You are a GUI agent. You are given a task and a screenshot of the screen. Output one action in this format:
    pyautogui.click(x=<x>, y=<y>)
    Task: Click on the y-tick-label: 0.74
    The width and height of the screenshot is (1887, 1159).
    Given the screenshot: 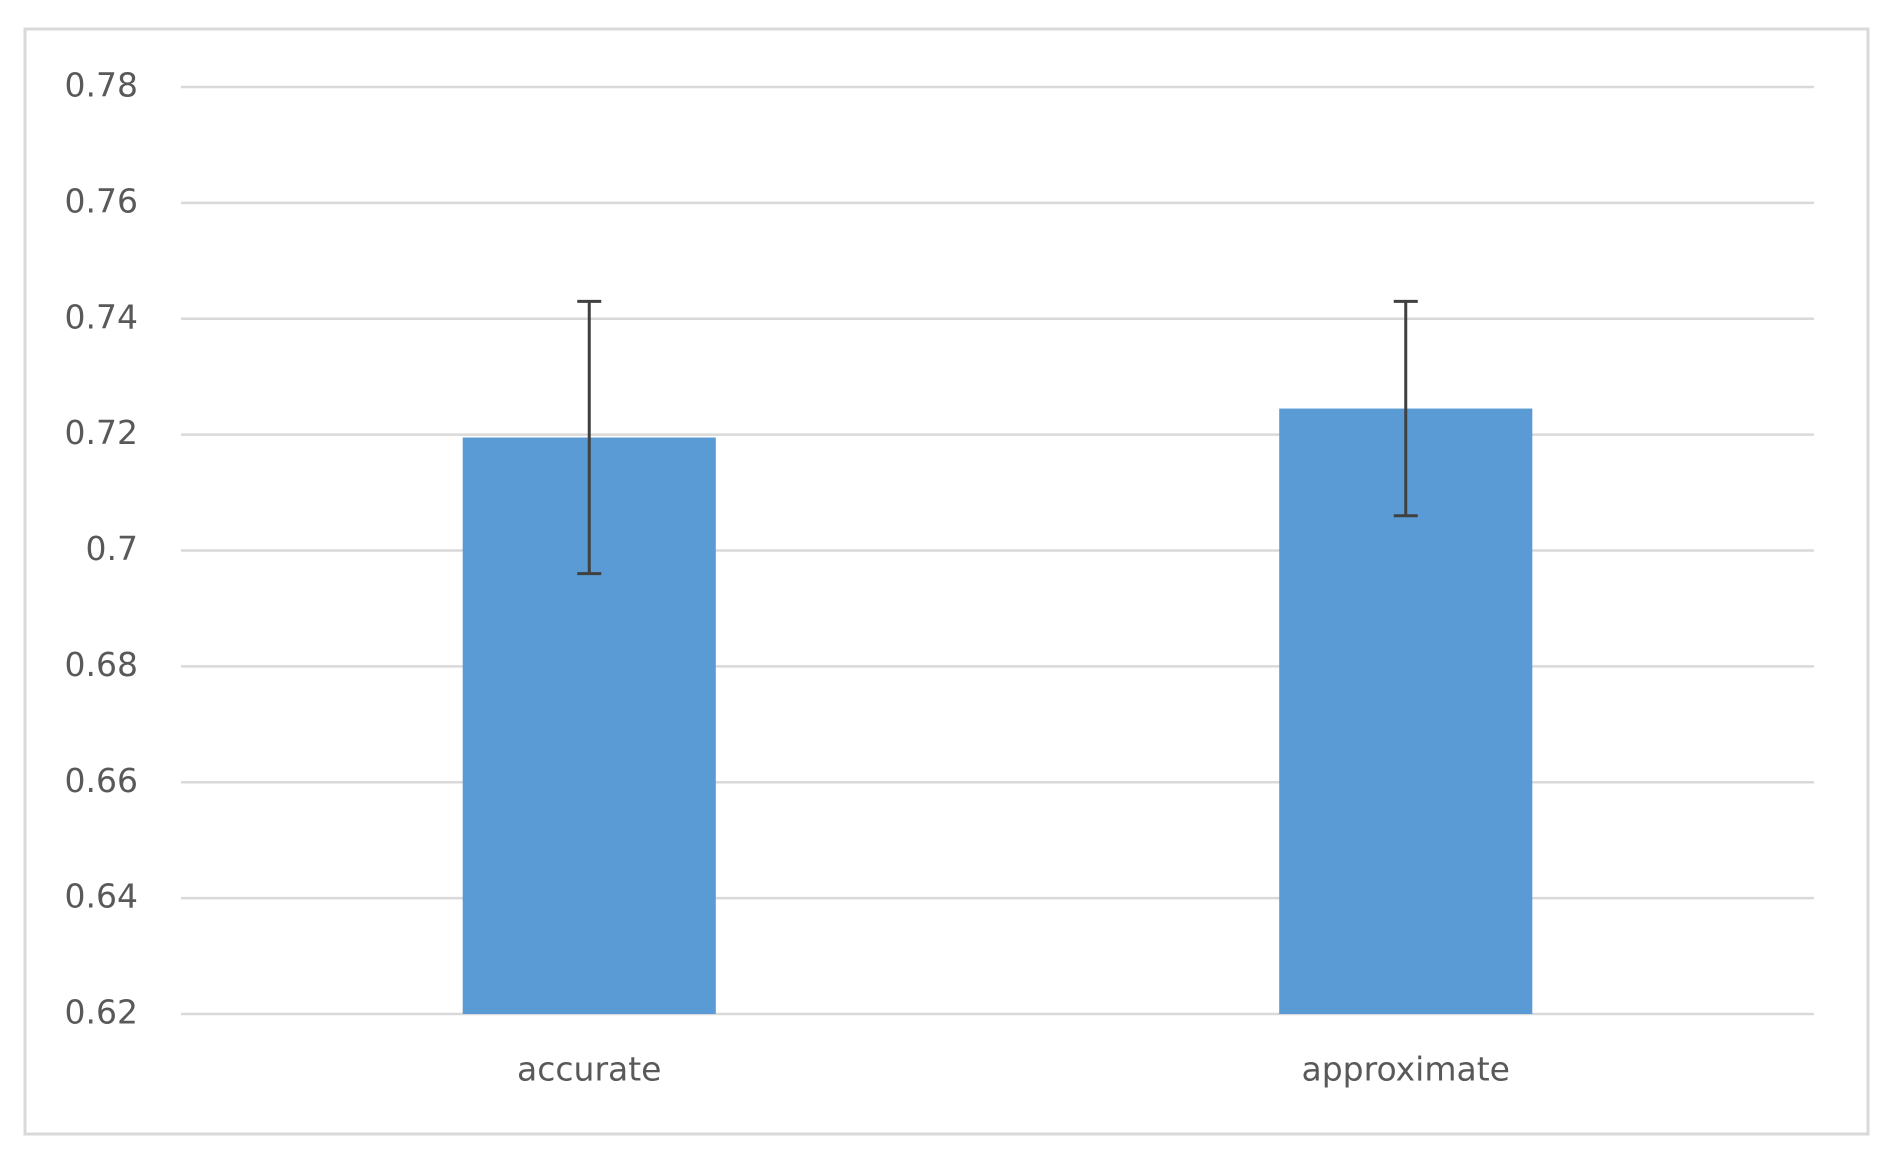 What is the action you would take?
    pyautogui.click(x=101, y=316)
    